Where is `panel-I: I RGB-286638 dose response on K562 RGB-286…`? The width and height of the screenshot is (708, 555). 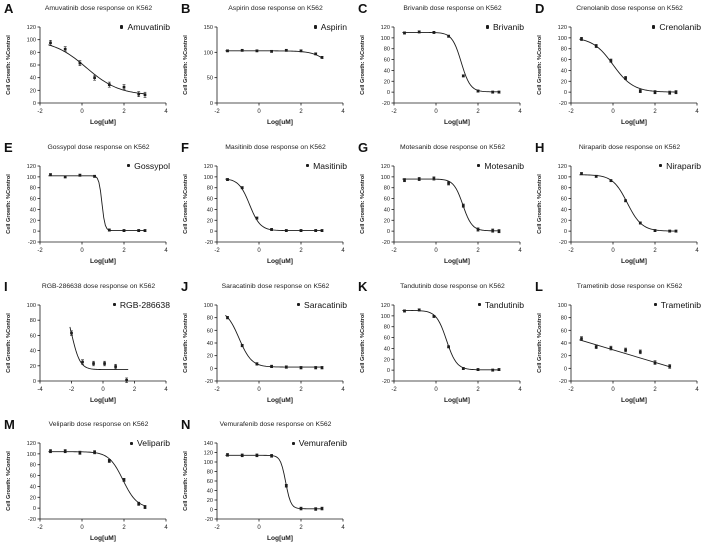 panel-I: I RGB-286638 dose response on K562 RGB-286… is located at coordinates (88, 347).